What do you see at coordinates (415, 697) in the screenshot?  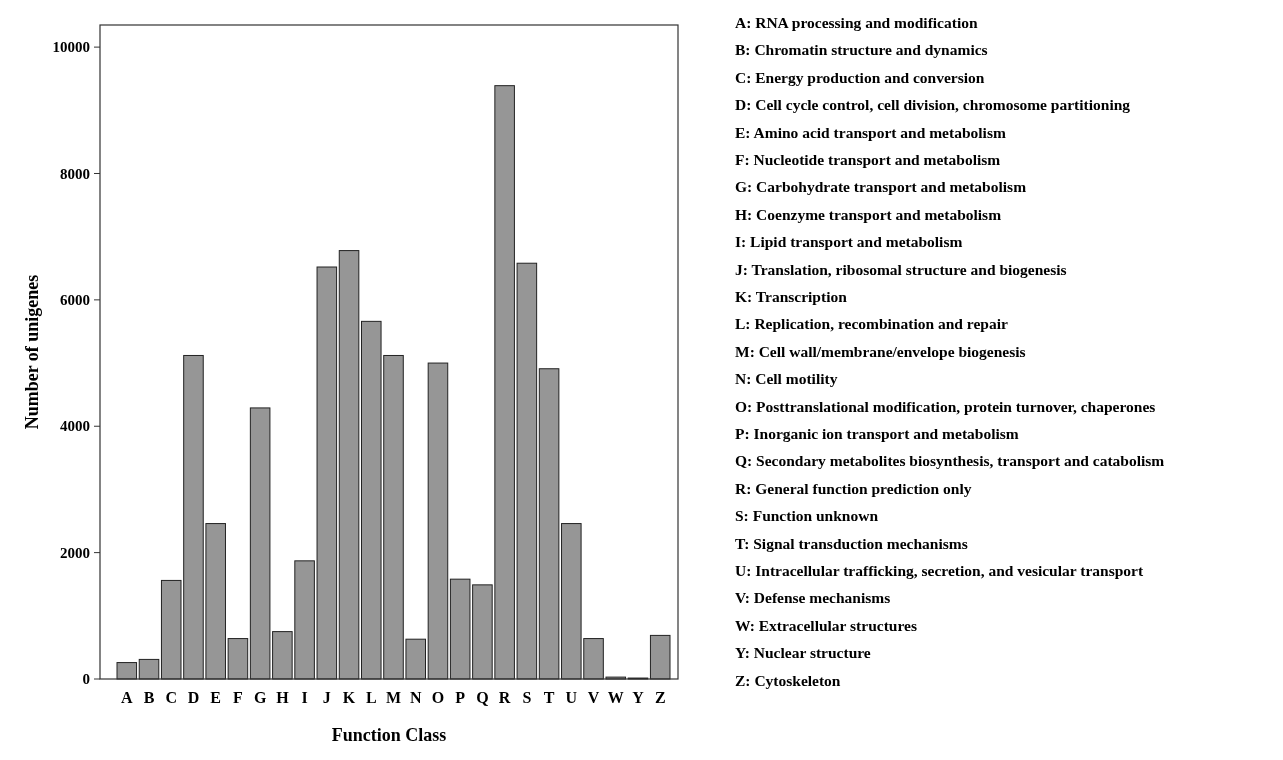 I see `x-tick-label: N` at bounding box center [415, 697].